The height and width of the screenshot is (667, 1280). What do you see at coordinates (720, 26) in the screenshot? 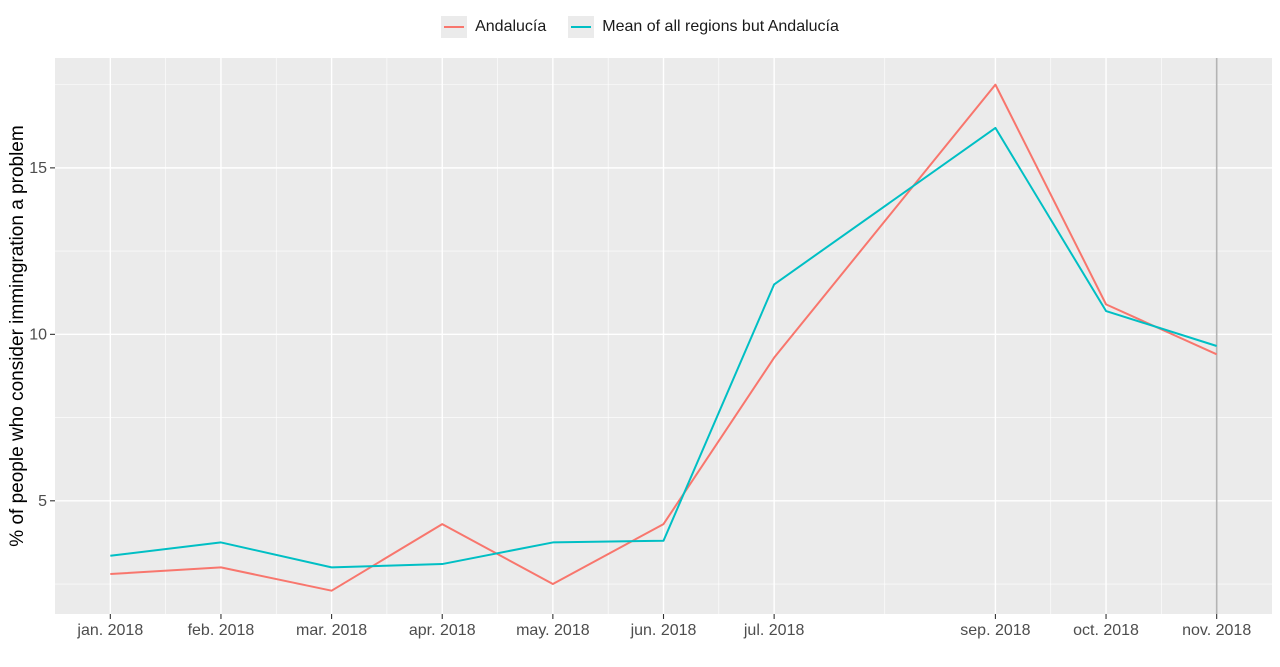
I see `legend-label-mean: Mean of all regions but Andalucía` at bounding box center [720, 26].